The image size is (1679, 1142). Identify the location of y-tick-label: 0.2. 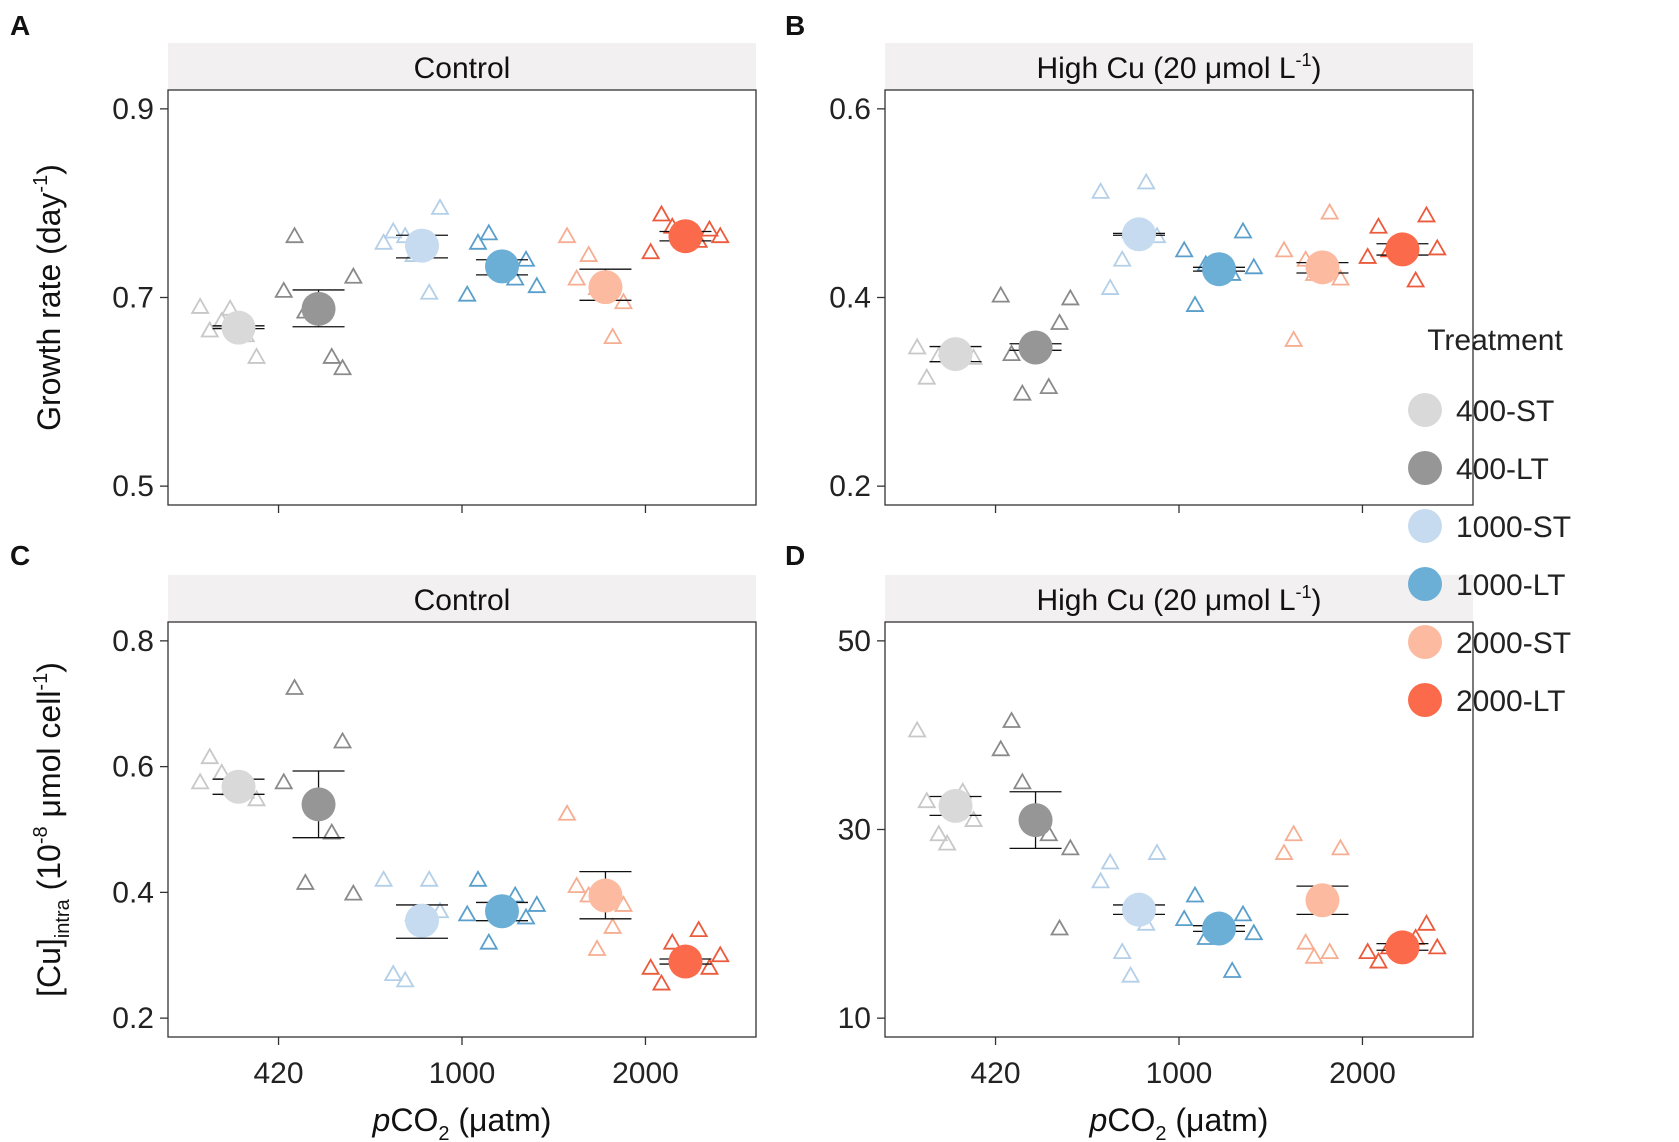
(850, 486).